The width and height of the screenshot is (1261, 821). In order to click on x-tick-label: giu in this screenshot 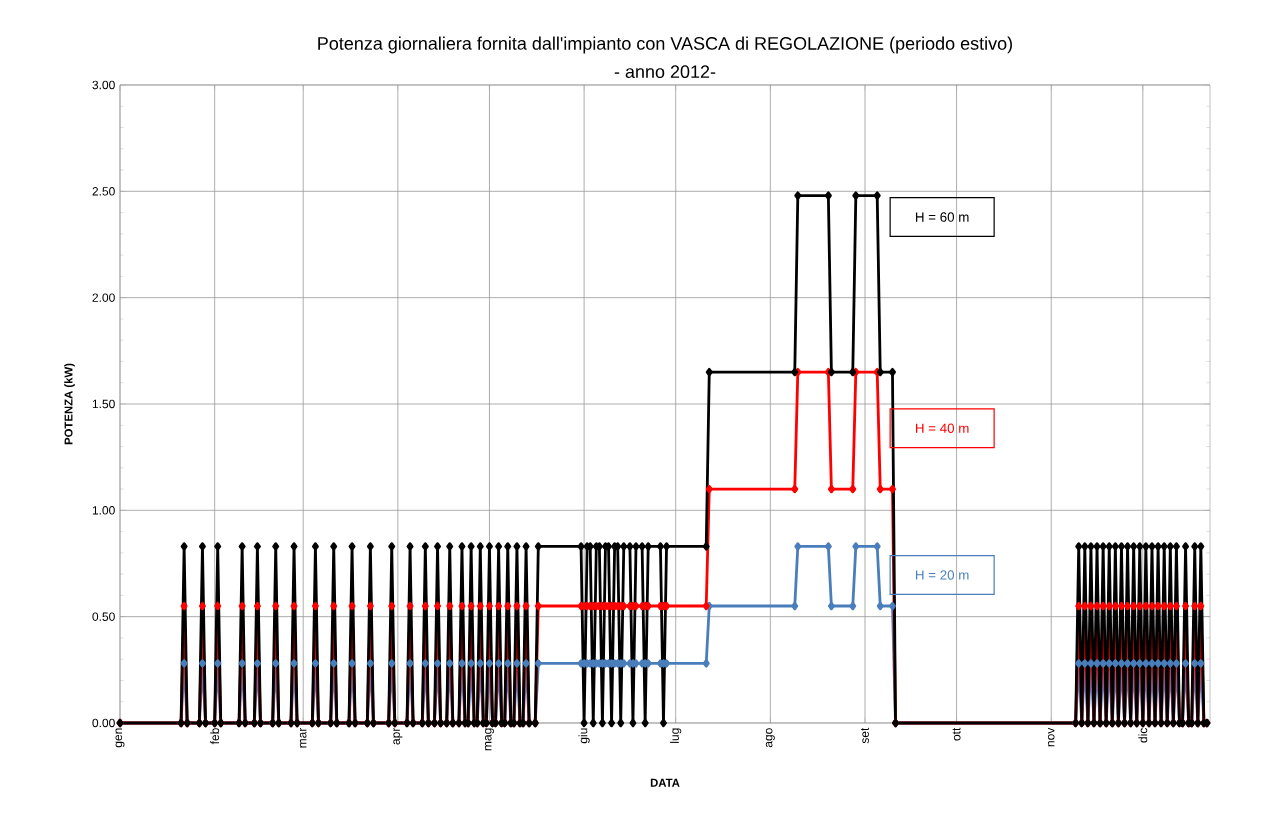, I will do `click(584, 736)`.